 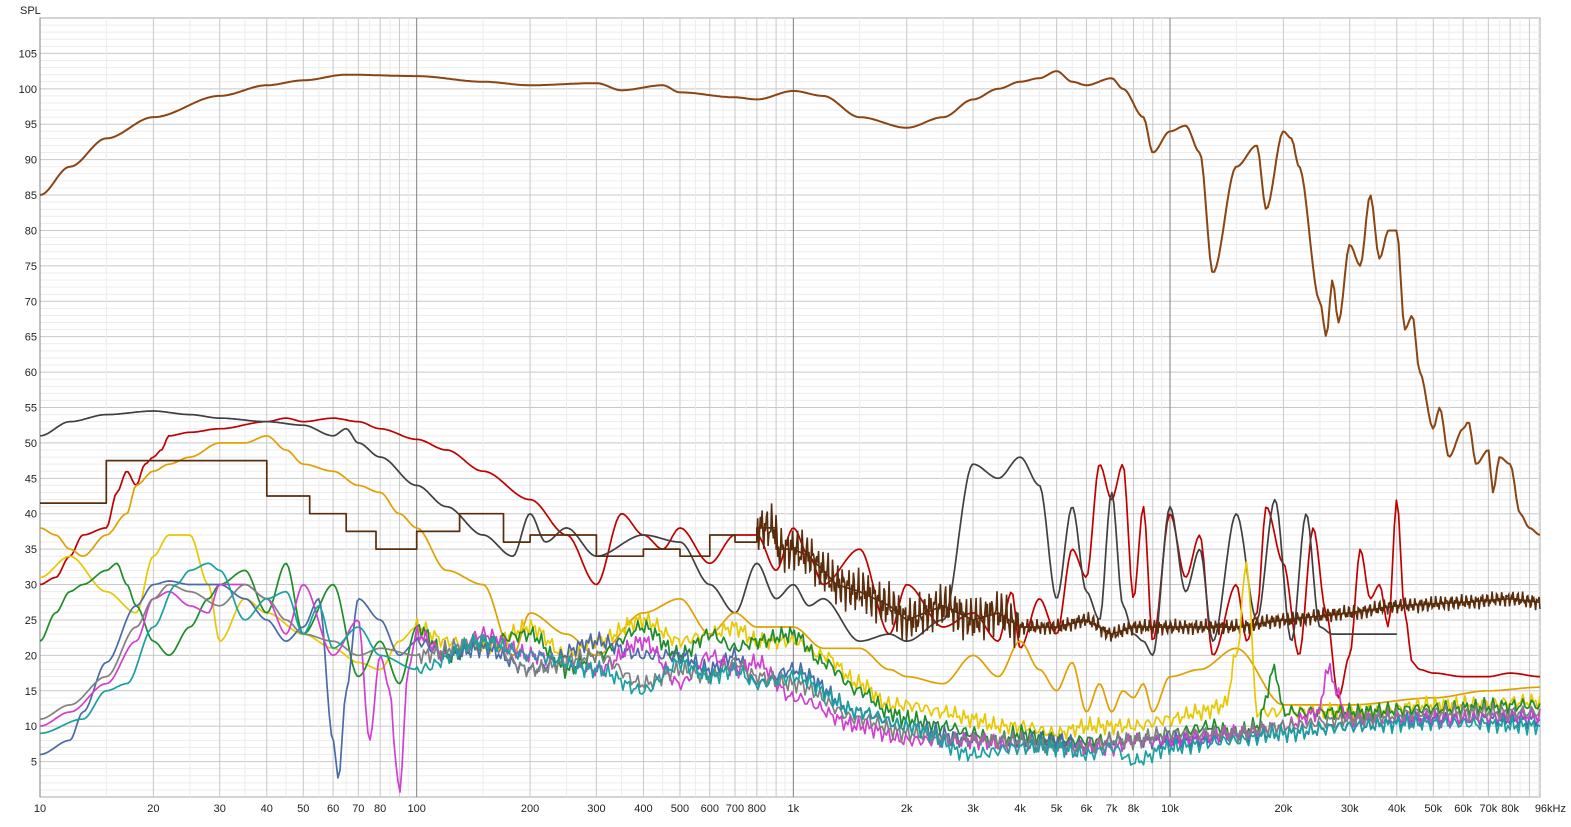 What do you see at coordinates (333, 809) in the screenshot?
I see `x-tick-label: 60` at bounding box center [333, 809].